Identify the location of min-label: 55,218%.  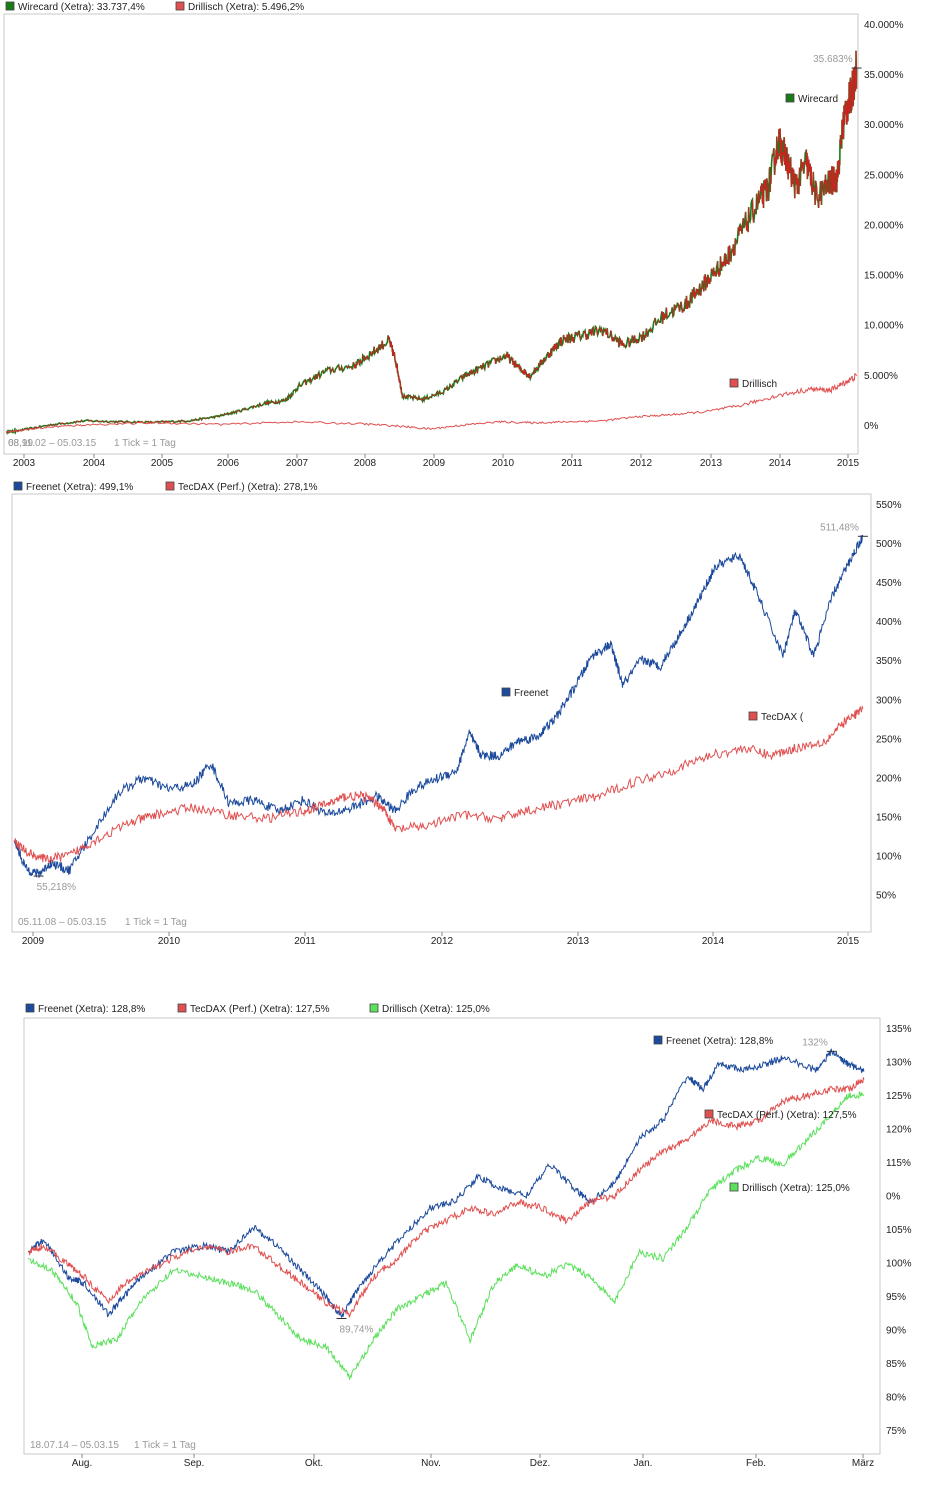
(57, 887).